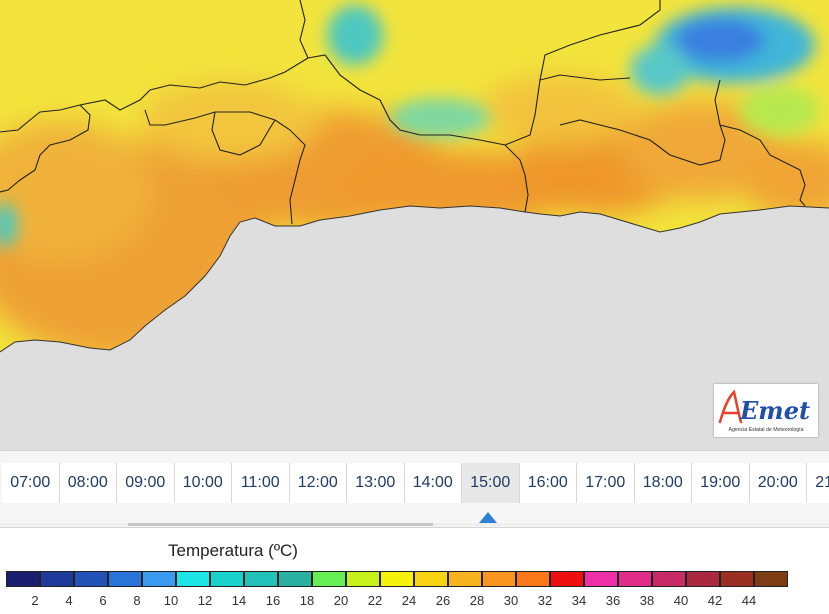 The width and height of the screenshot is (829, 614). Describe the element at coordinates (647, 600) in the screenshot. I see `legend-tick-label: 38` at that location.